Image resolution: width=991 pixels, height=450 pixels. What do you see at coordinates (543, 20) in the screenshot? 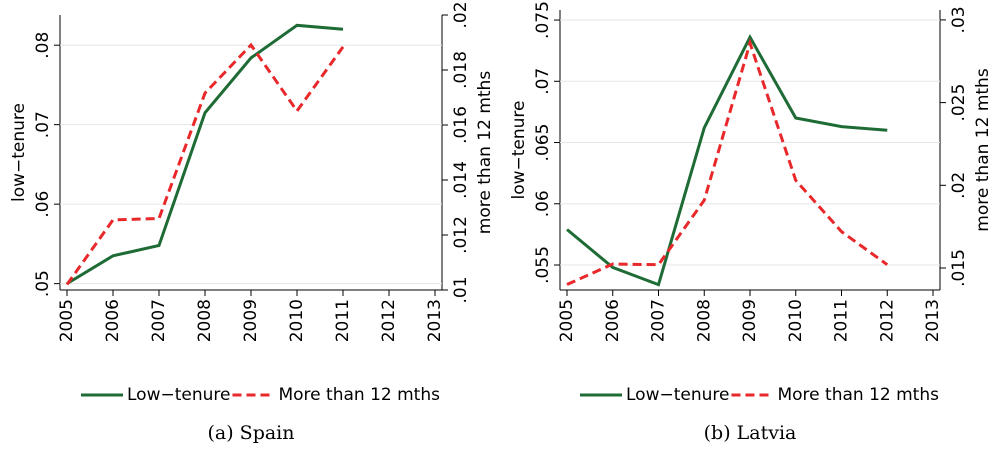
I see `y-tick-label: .075` at bounding box center [543, 20].